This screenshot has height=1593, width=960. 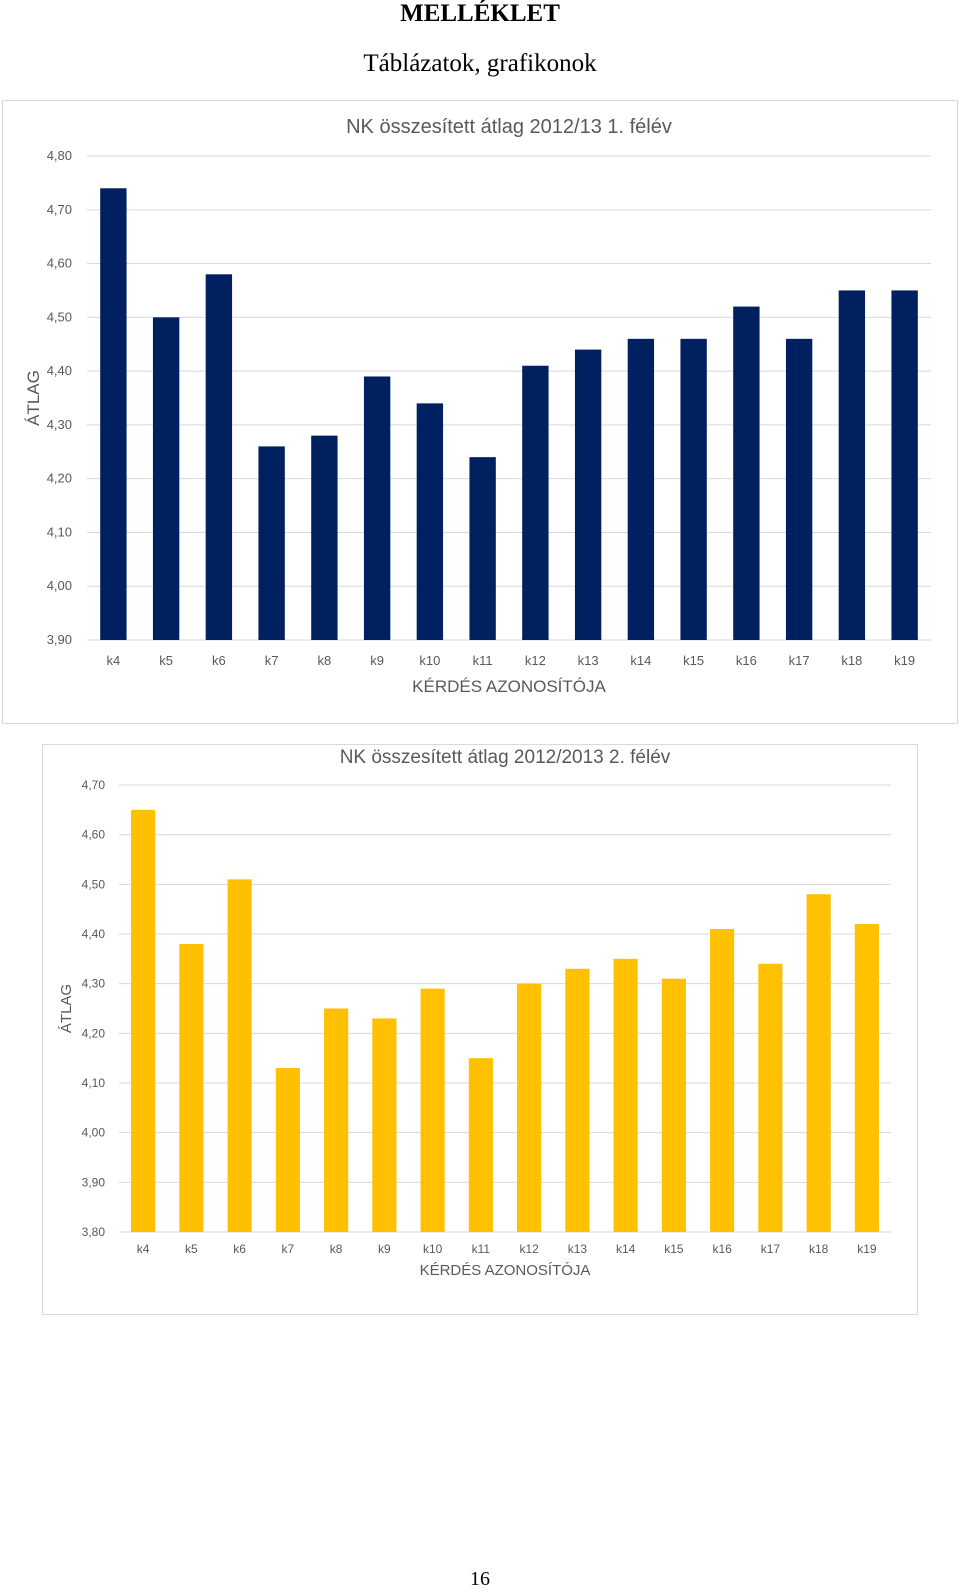 What do you see at coordinates (509, 127) in the screenshot?
I see `chart-title: NK összesített átlag 2012/13 1. félév` at bounding box center [509, 127].